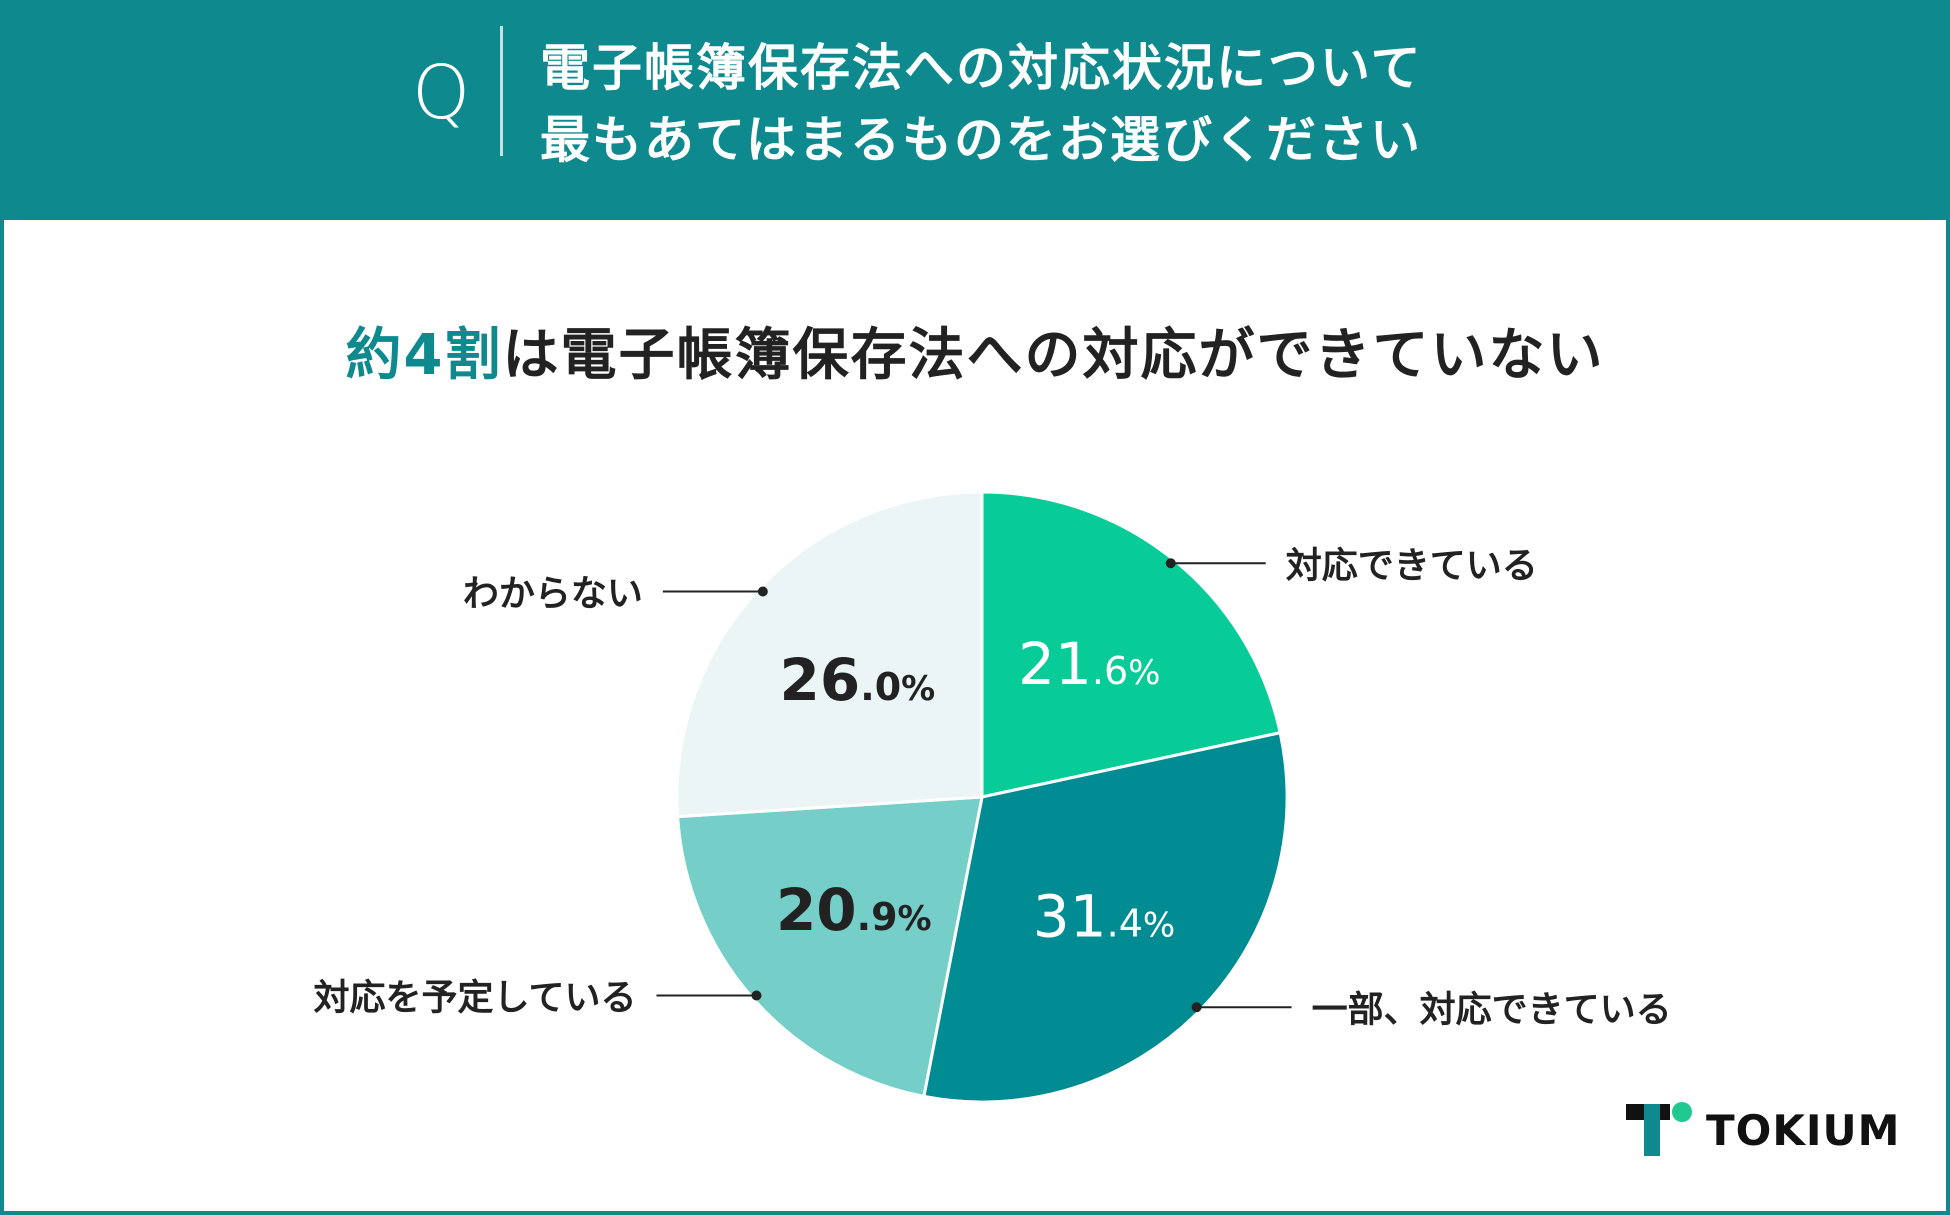 This screenshot has height=1215, width=1950. I want to click on question-mark-label: Q, so click(441, 93).